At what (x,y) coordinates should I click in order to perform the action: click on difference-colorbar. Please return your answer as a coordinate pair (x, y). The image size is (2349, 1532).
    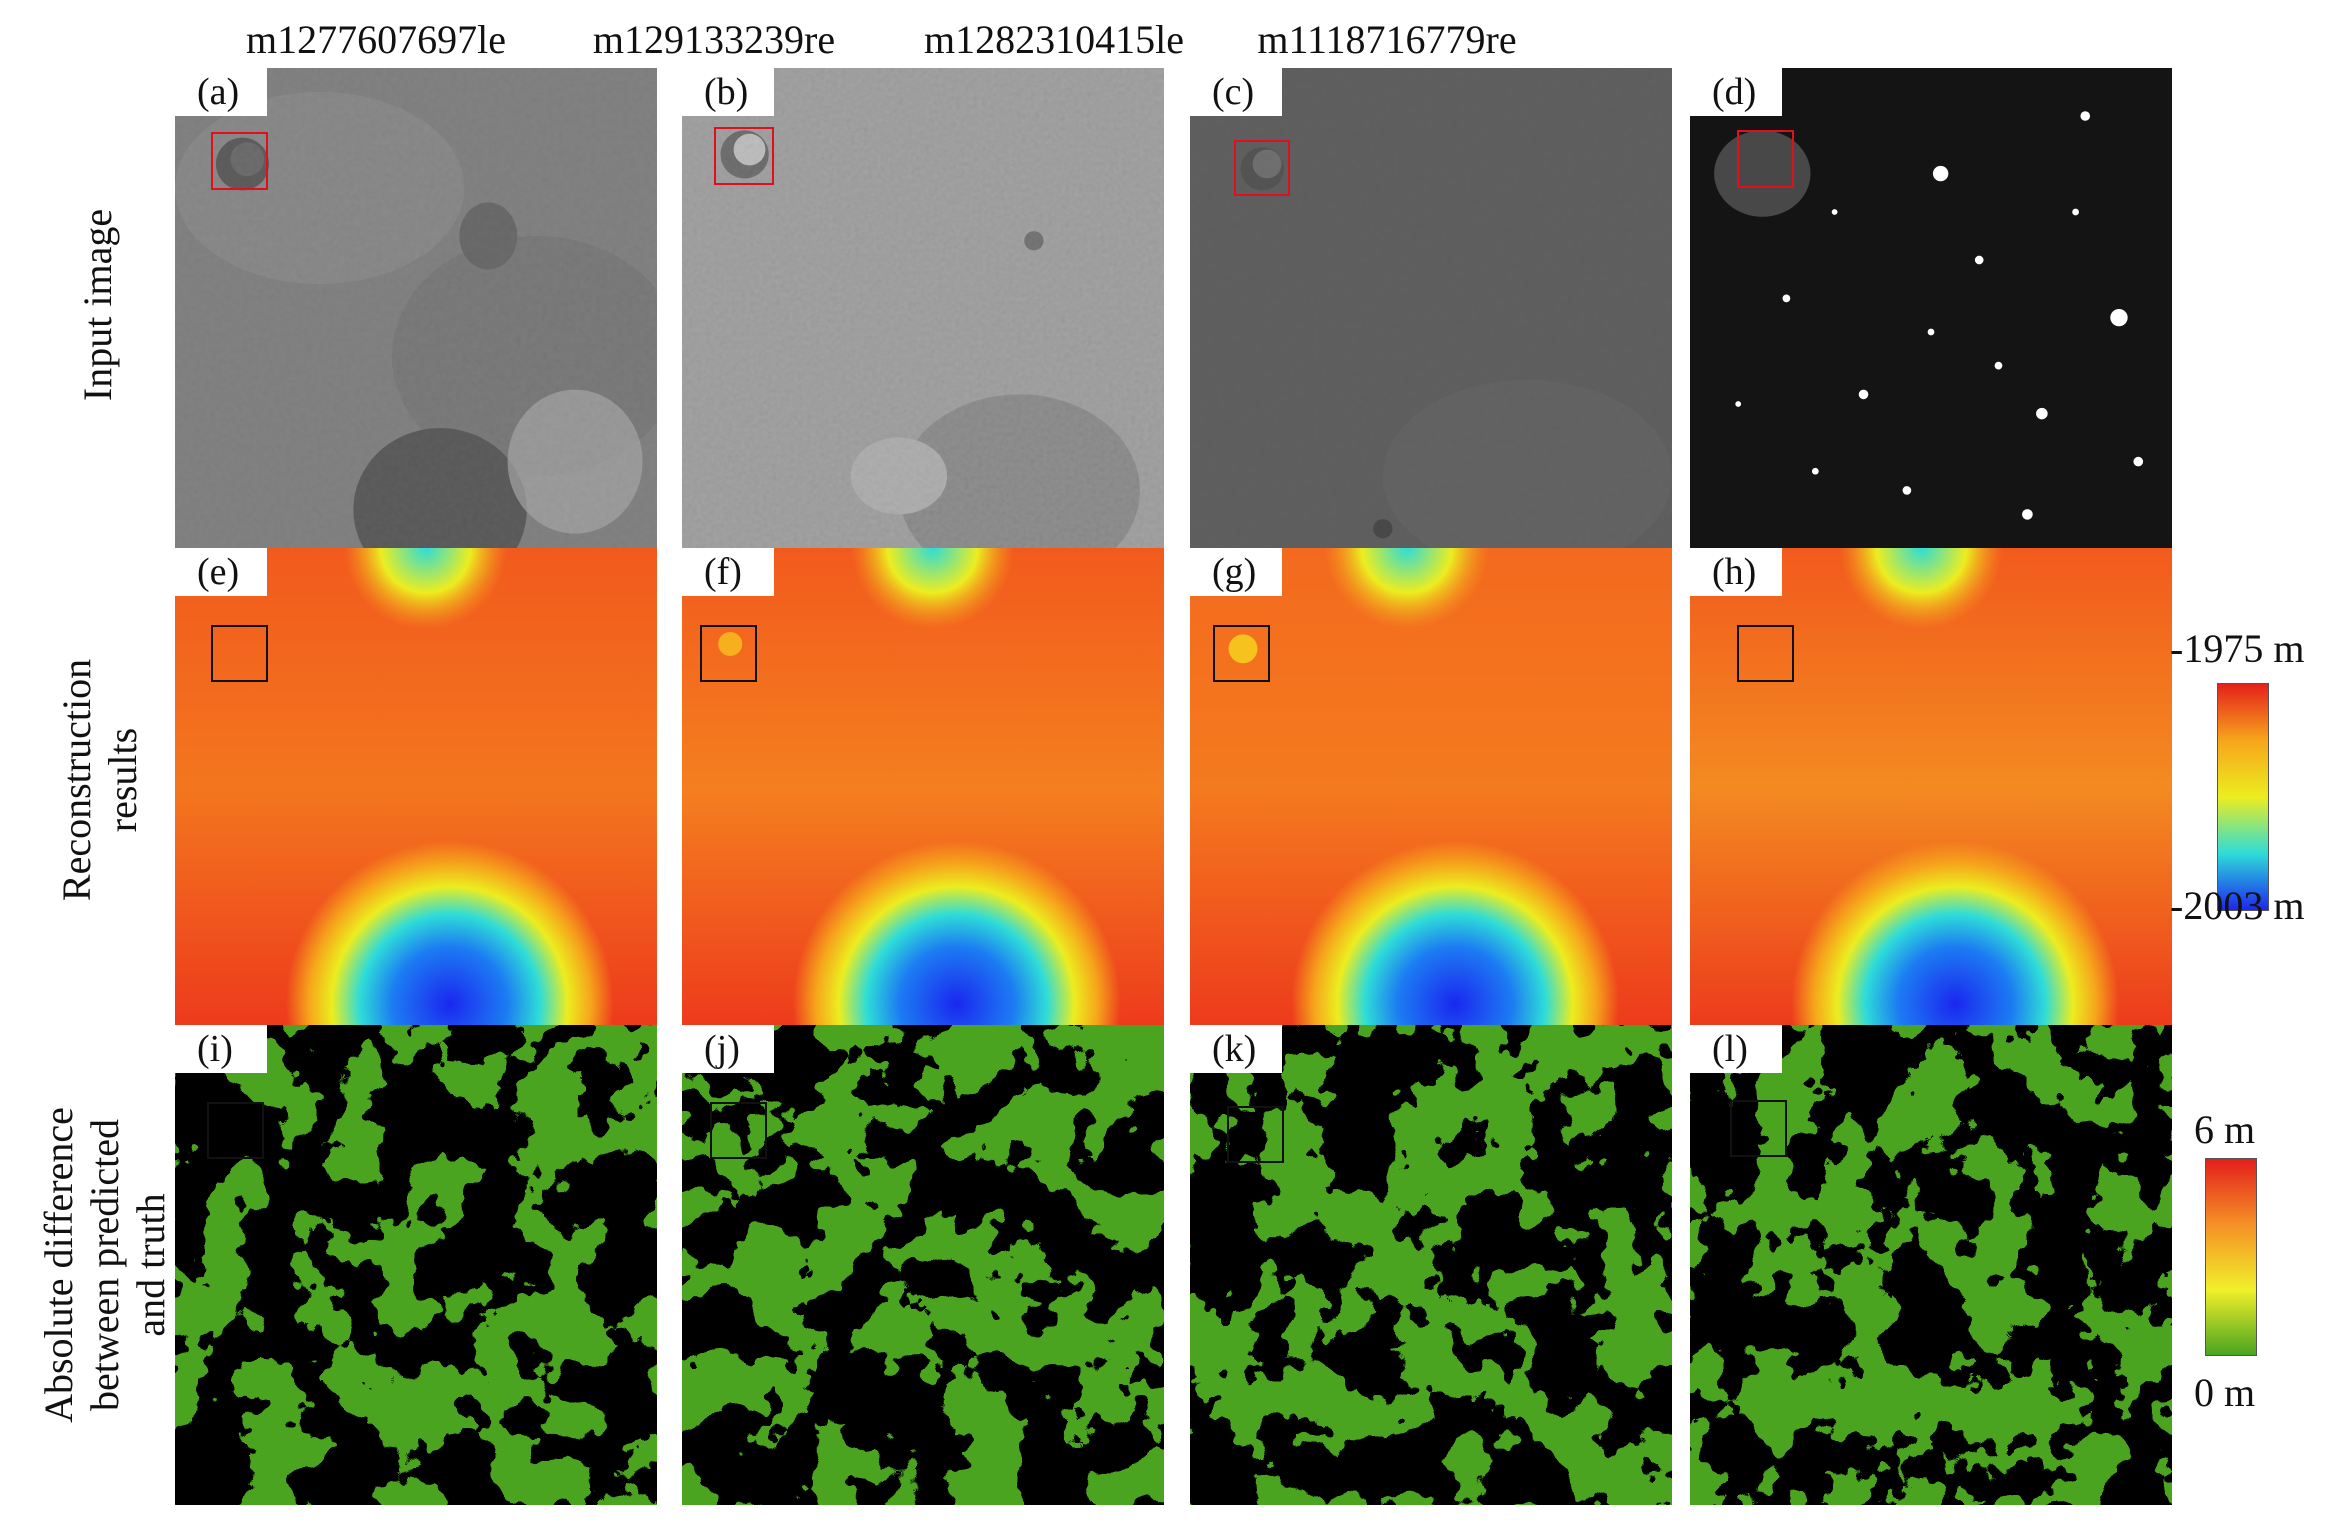
    Looking at the image, I should click on (2231, 1257).